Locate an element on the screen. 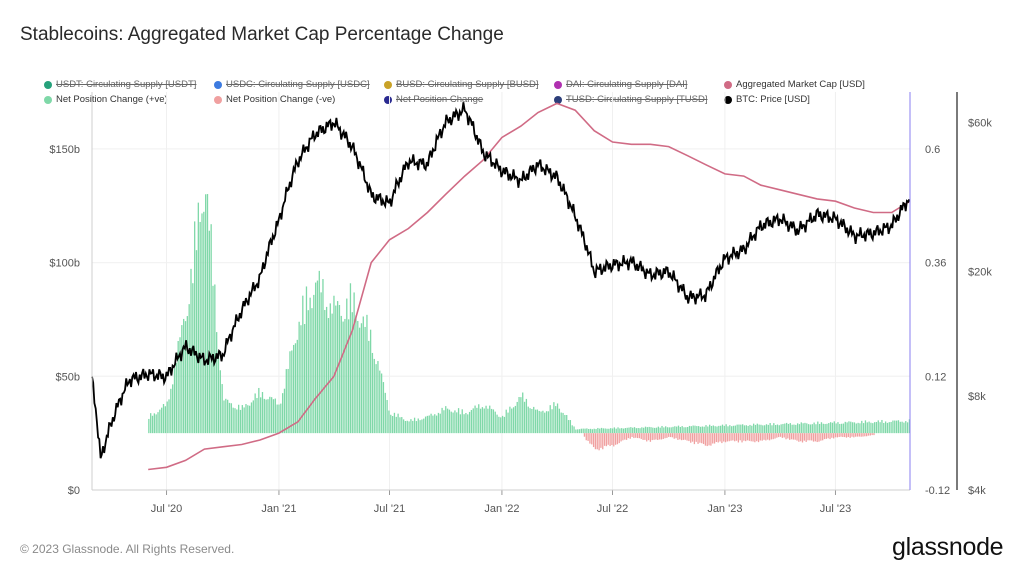  legend-item: Aggregated Market Cap [USD] is located at coordinates (794, 84).